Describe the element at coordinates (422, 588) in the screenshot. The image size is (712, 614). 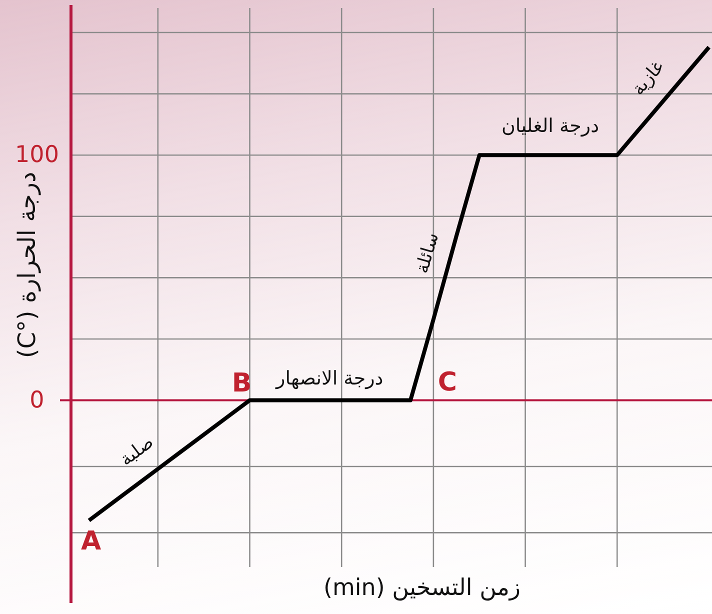
I see `x-axis-title: زمن التسخين (min)` at that location.